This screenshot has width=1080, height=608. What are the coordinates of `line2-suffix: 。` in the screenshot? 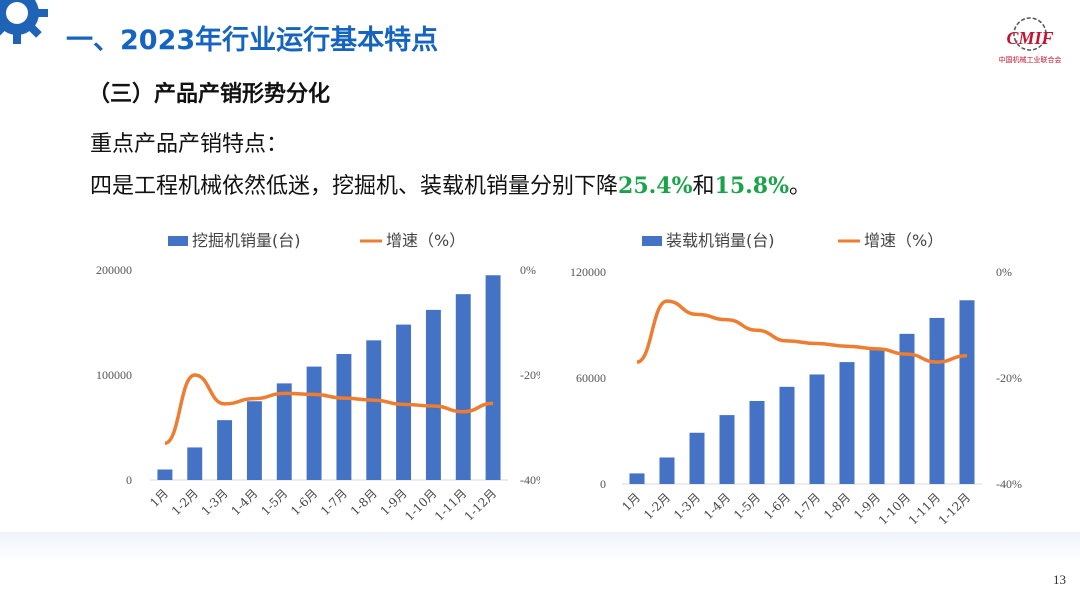 It's located at (800, 186).